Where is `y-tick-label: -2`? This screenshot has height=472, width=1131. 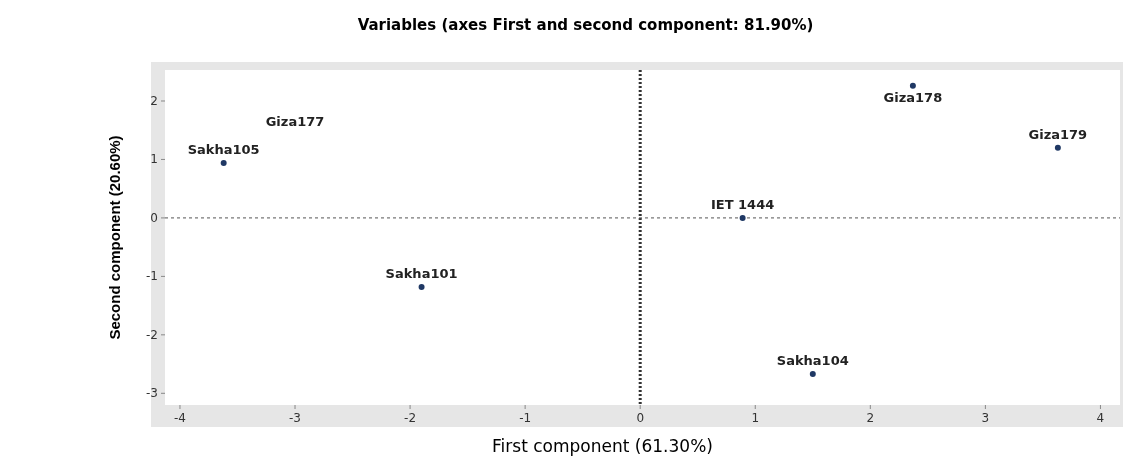
y-tick-label: -2 is located at coordinates (152, 334).